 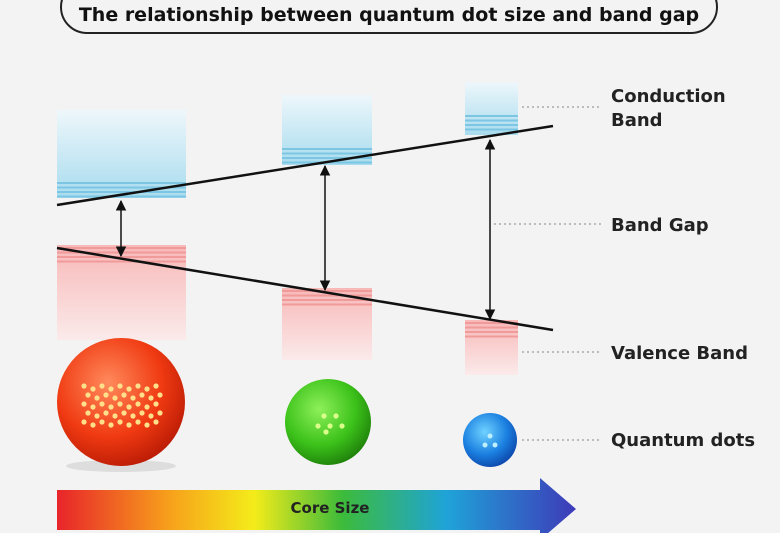 What do you see at coordinates (679, 353) in the screenshot?
I see `valence-label: Valence Band` at bounding box center [679, 353].